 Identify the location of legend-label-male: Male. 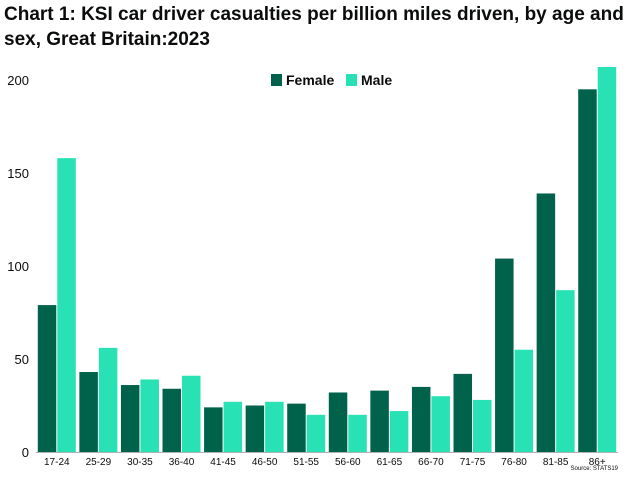
(376, 80).